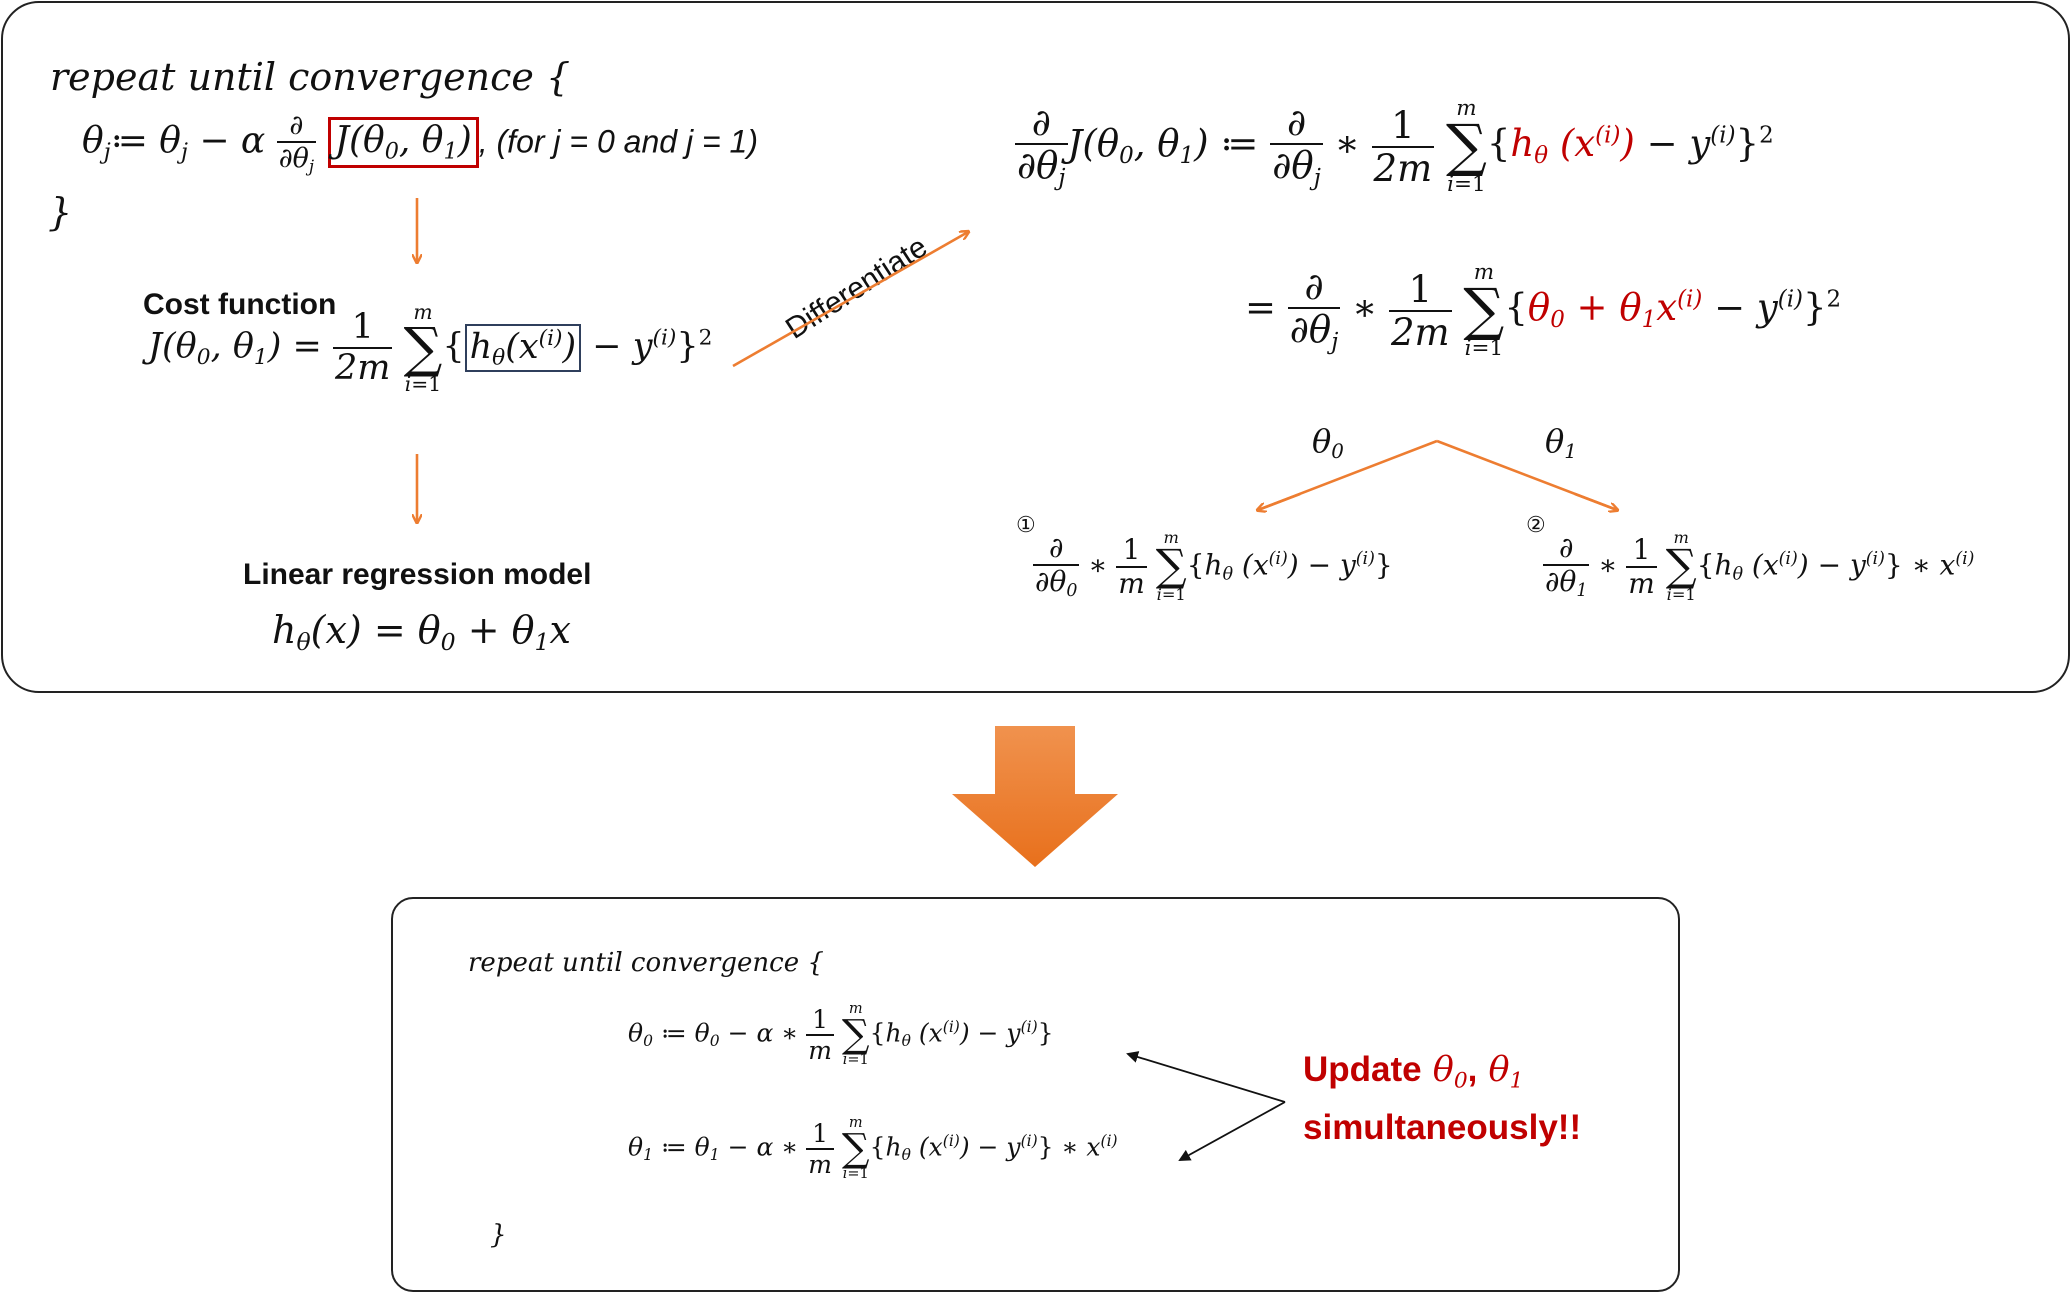  What do you see at coordinates (1328, 442) in the screenshot?
I see `branch-label-theta0: θ0` at bounding box center [1328, 442].